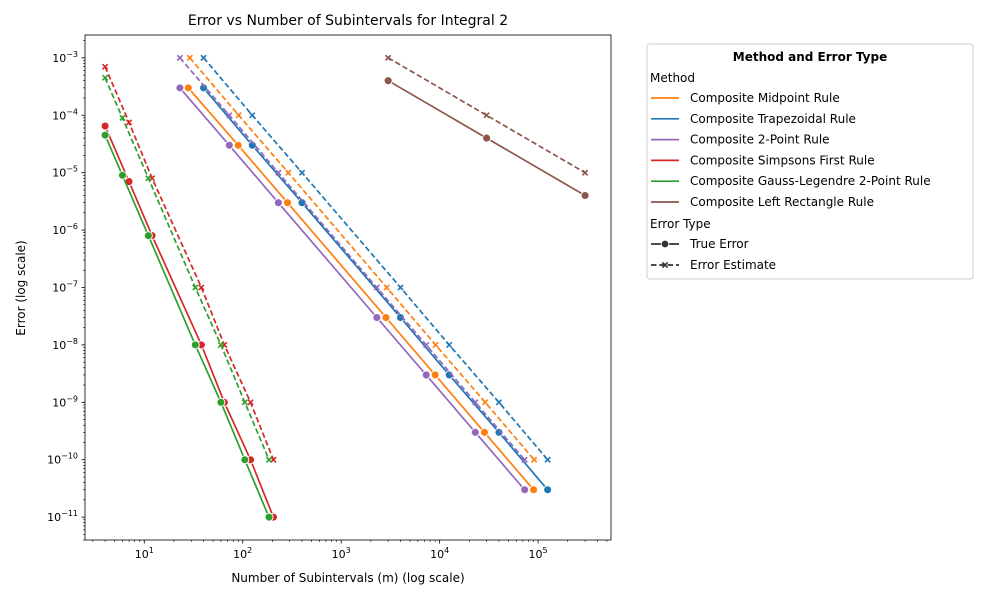 The height and width of the screenshot is (600, 1000). What do you see at coordinates (341, 553) in the screenshot?
I see `x-tick-label: 10³` at bounding box center [341, 553].